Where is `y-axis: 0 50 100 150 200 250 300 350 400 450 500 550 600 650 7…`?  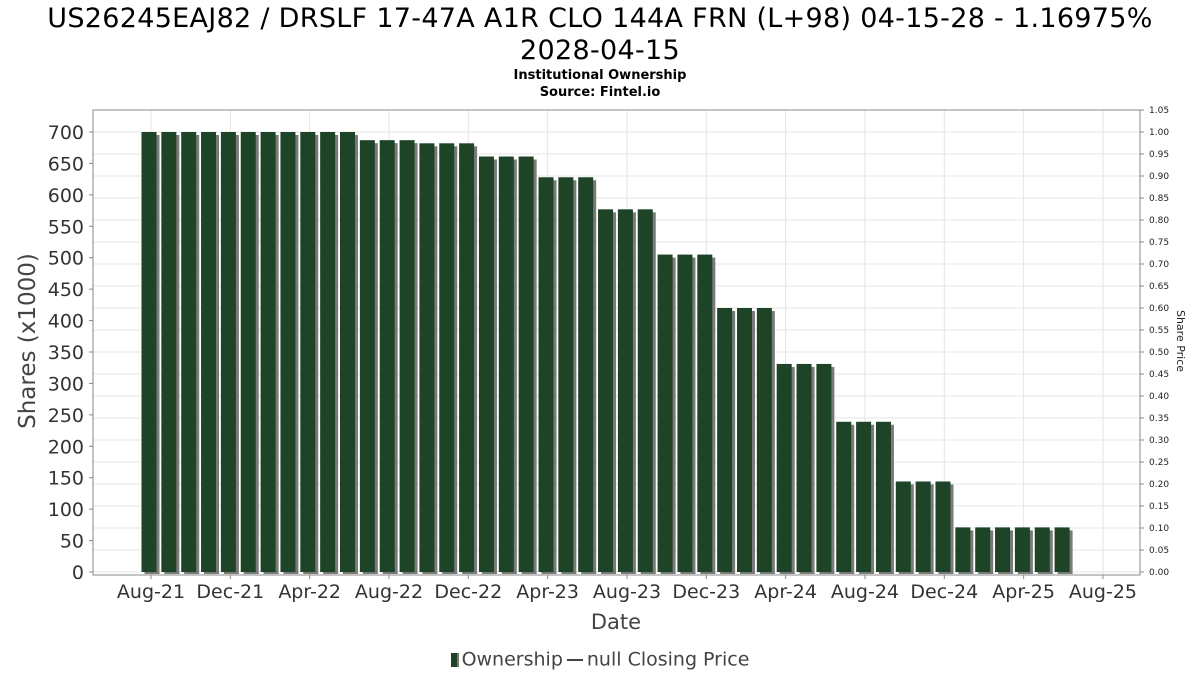 y-axis: 0 50 100 150 200 250 300 350 400 450 500 550 600 650 7… is located at coordinates (70, 353).